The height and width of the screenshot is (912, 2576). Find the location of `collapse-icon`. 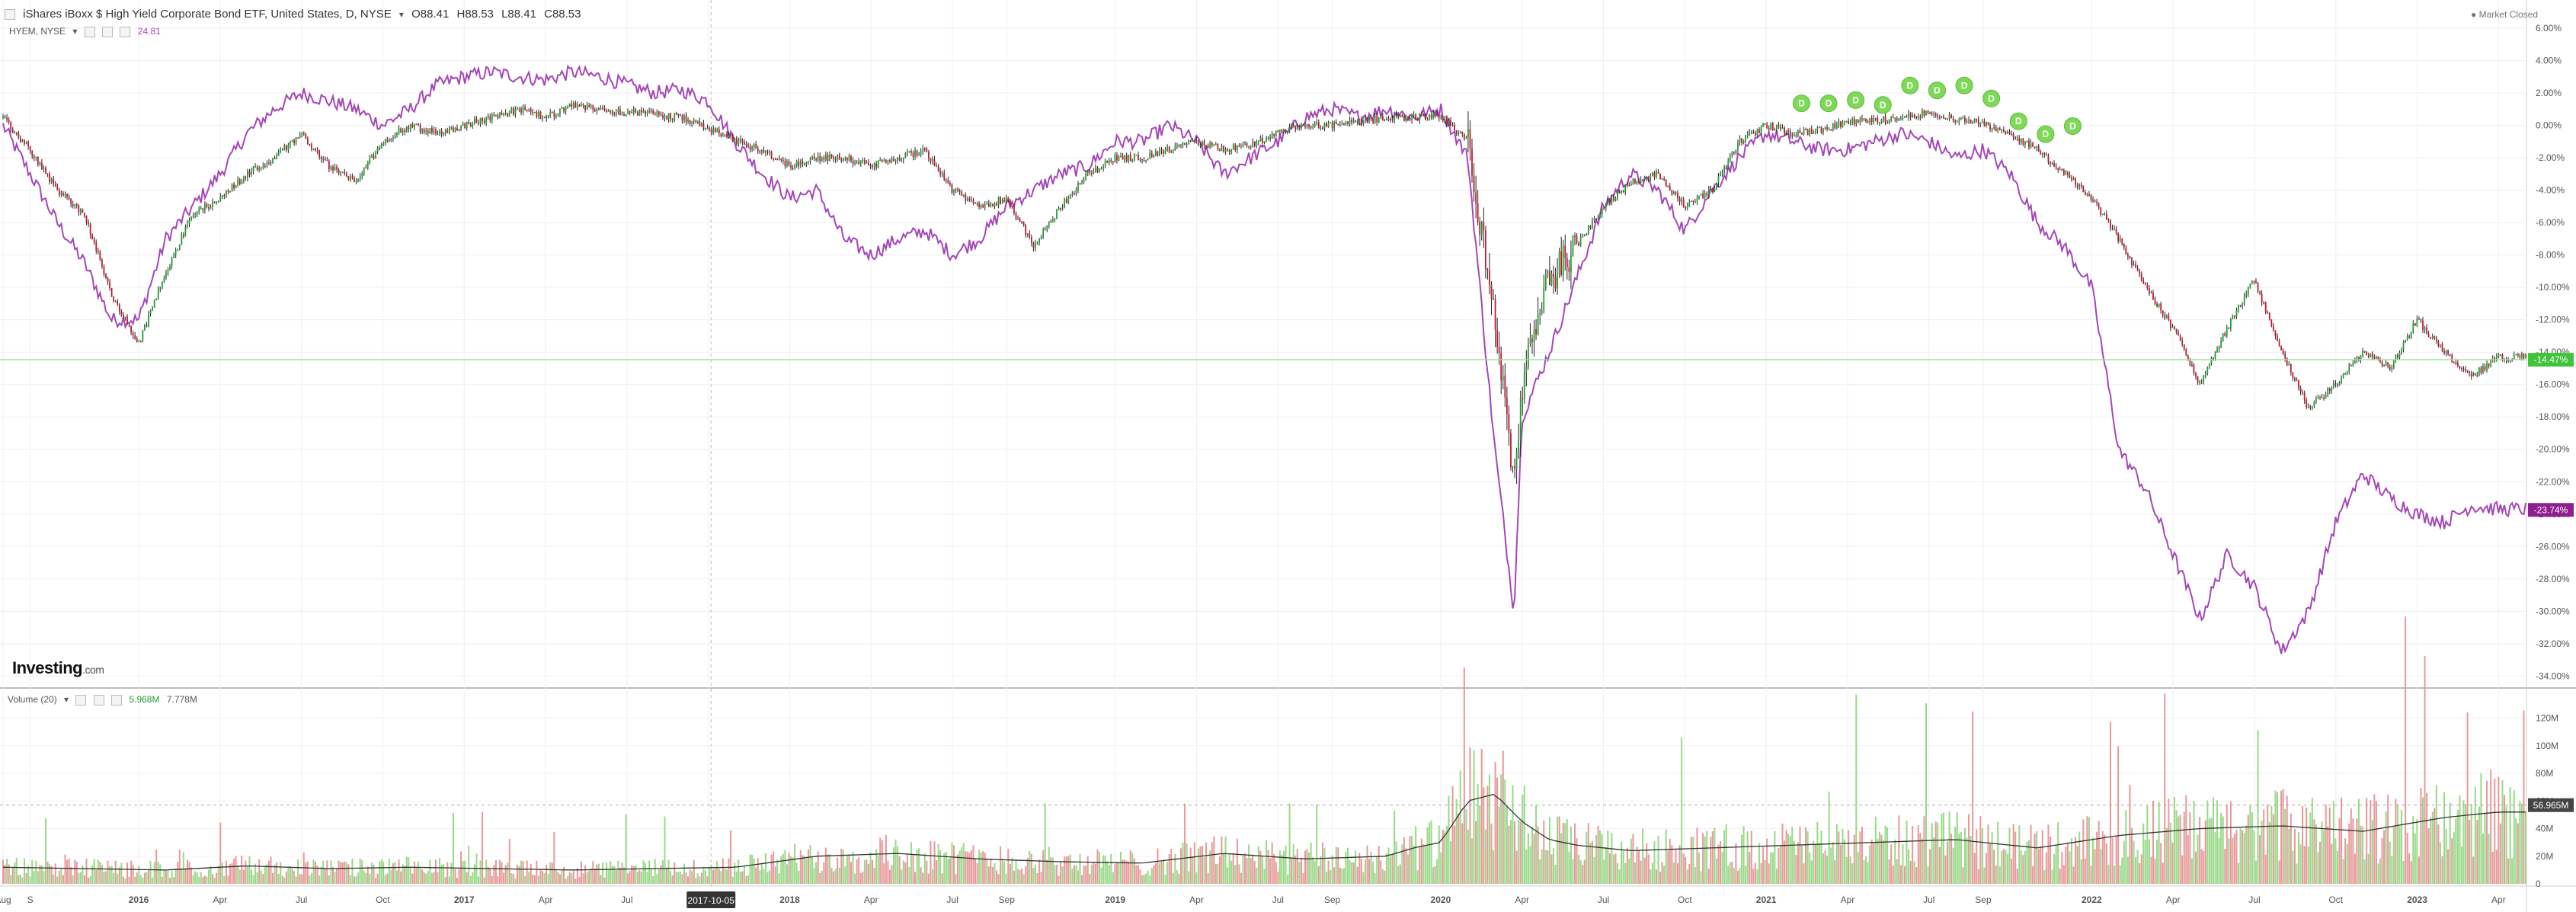

collapse-icon is located at coordinates (10, 15).